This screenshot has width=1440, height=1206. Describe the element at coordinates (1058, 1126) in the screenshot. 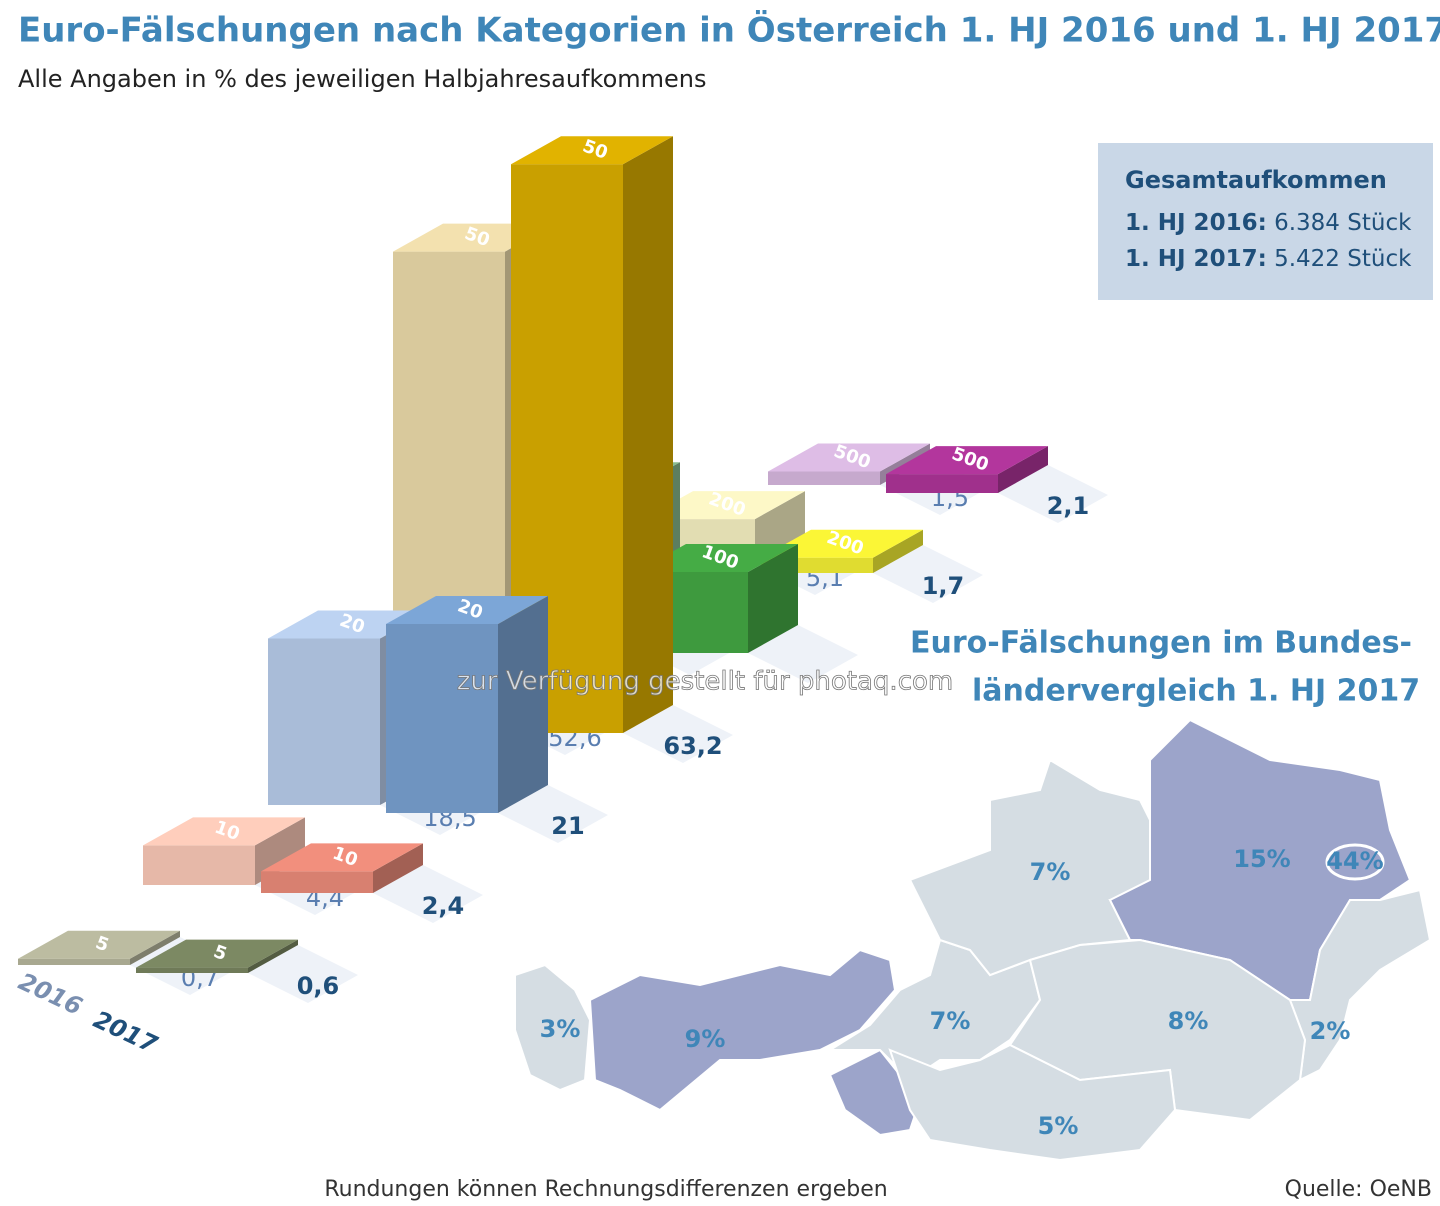

I see `map-label: 5%` at that location.